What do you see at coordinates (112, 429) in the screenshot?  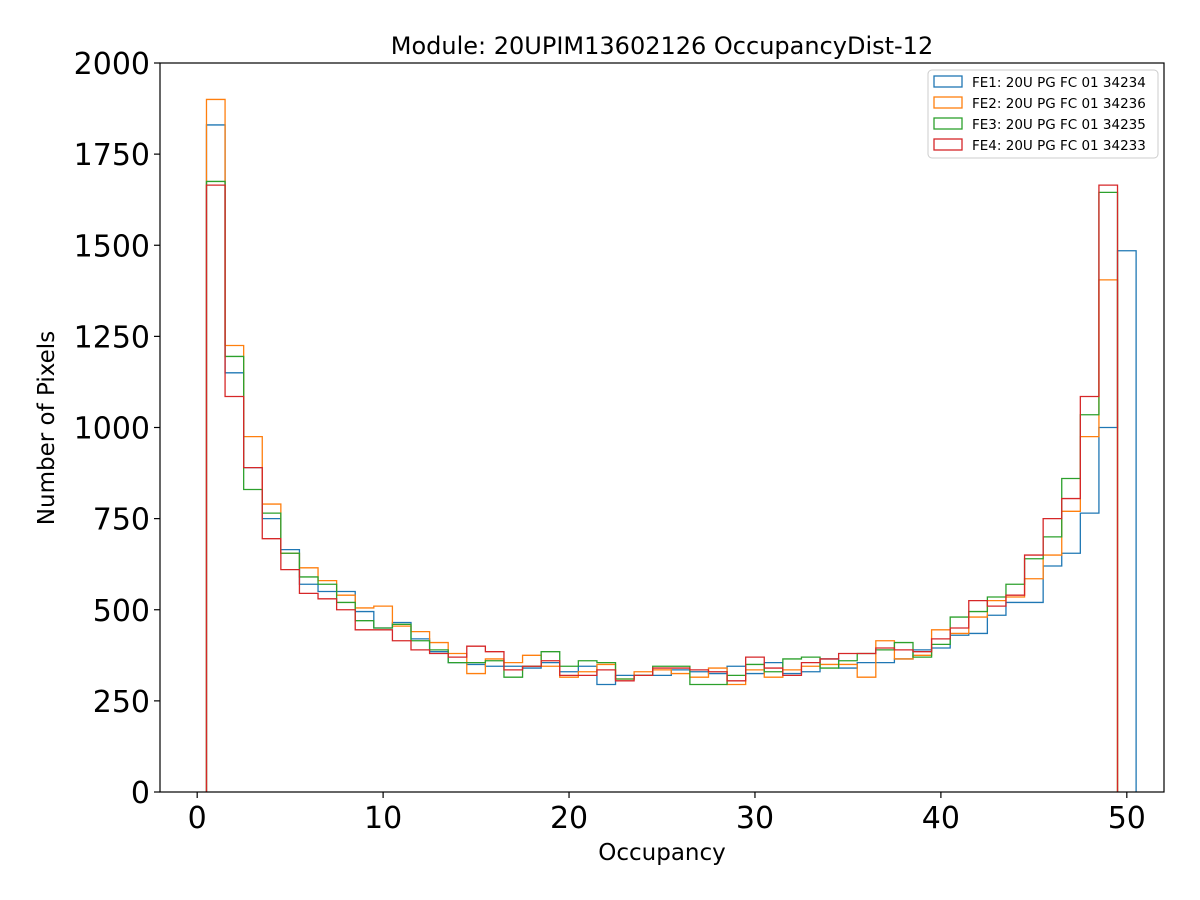 I see `y-tick-label: 1000` at bounding box center [112, 429].